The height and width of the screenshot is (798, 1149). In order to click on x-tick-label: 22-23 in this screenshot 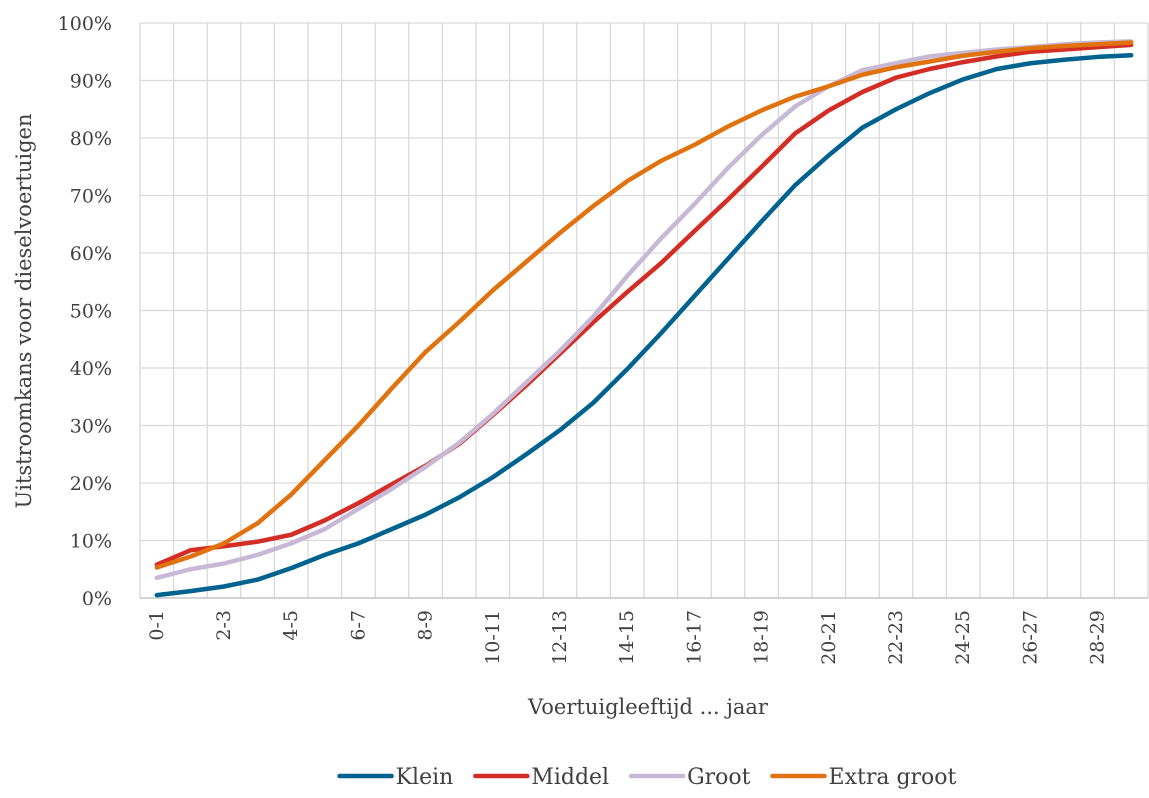, I will do `click(896, 637)`.